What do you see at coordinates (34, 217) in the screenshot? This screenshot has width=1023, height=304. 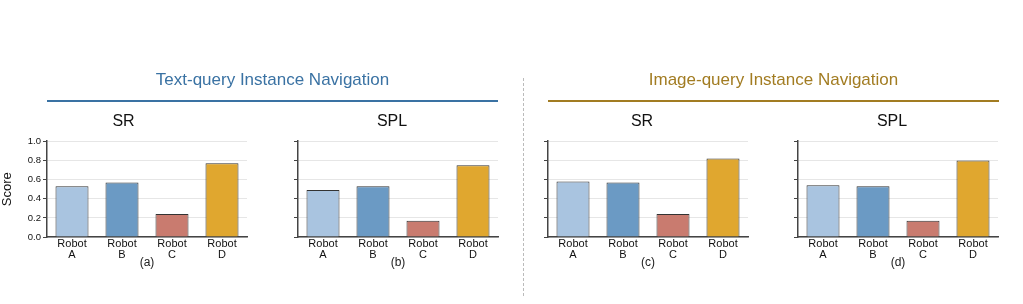 I see `y-tick-label: 0.2` at bounding box center [34, 217].